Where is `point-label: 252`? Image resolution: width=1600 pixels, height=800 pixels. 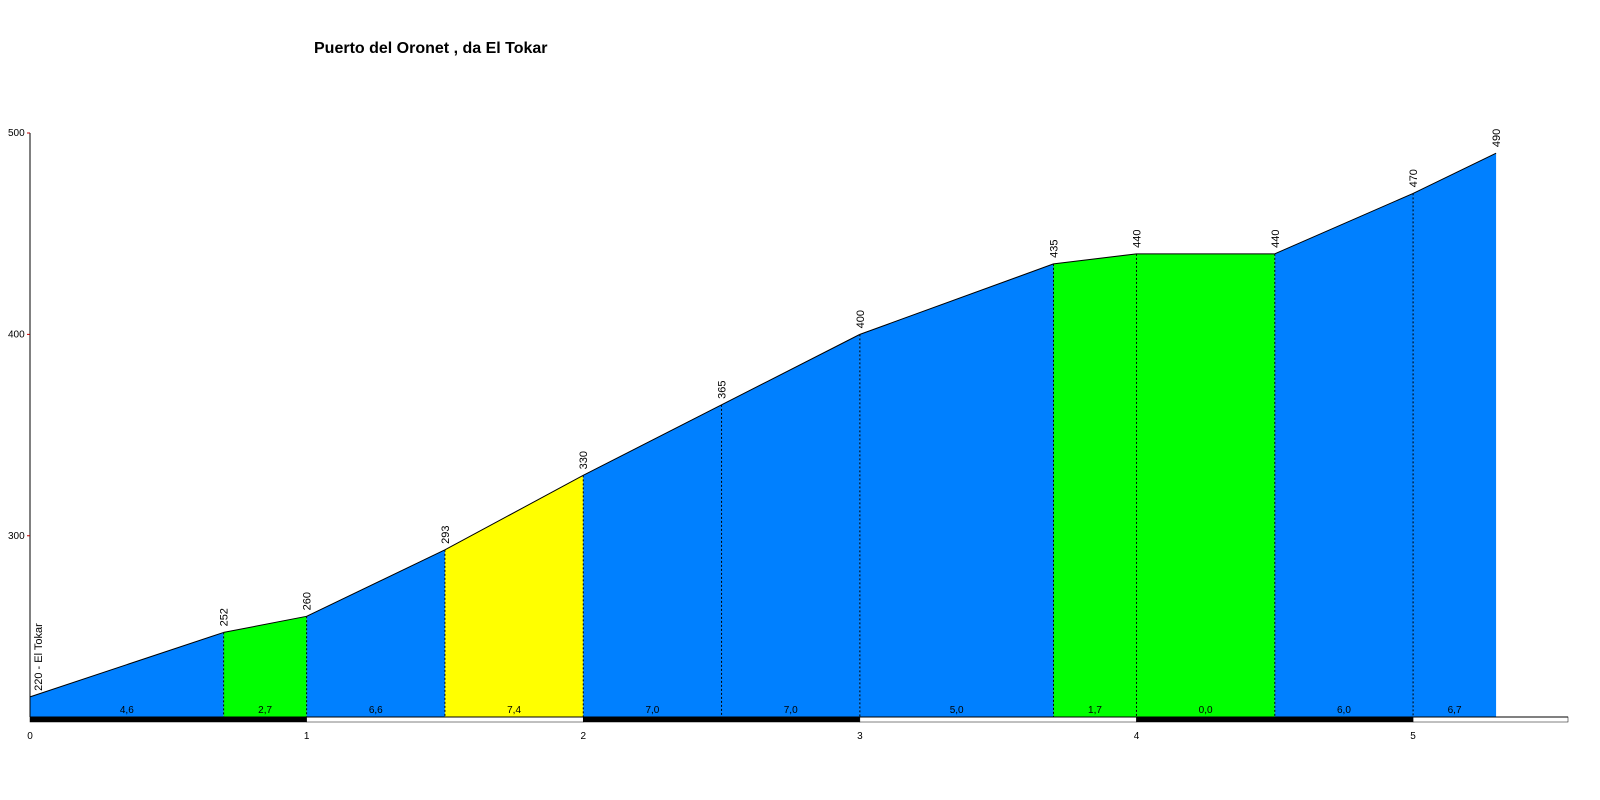
point-label: 252 is located at coordinates (225, 617).